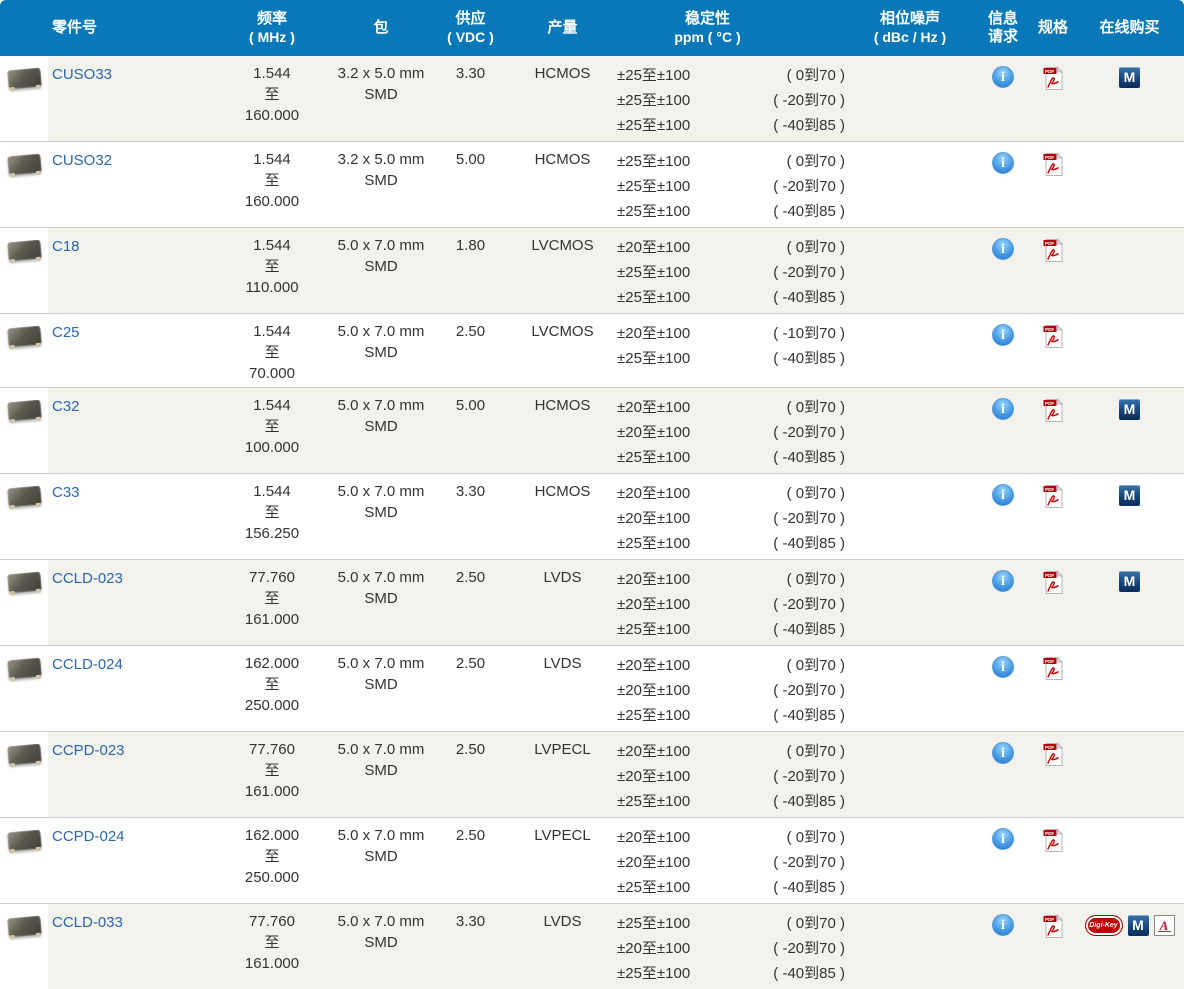 The height and width of the screenshot is (989, 1184). Describe the element at coordinates (1049, 833) in the screenshot. I see `svg-text: PDF` at that location.